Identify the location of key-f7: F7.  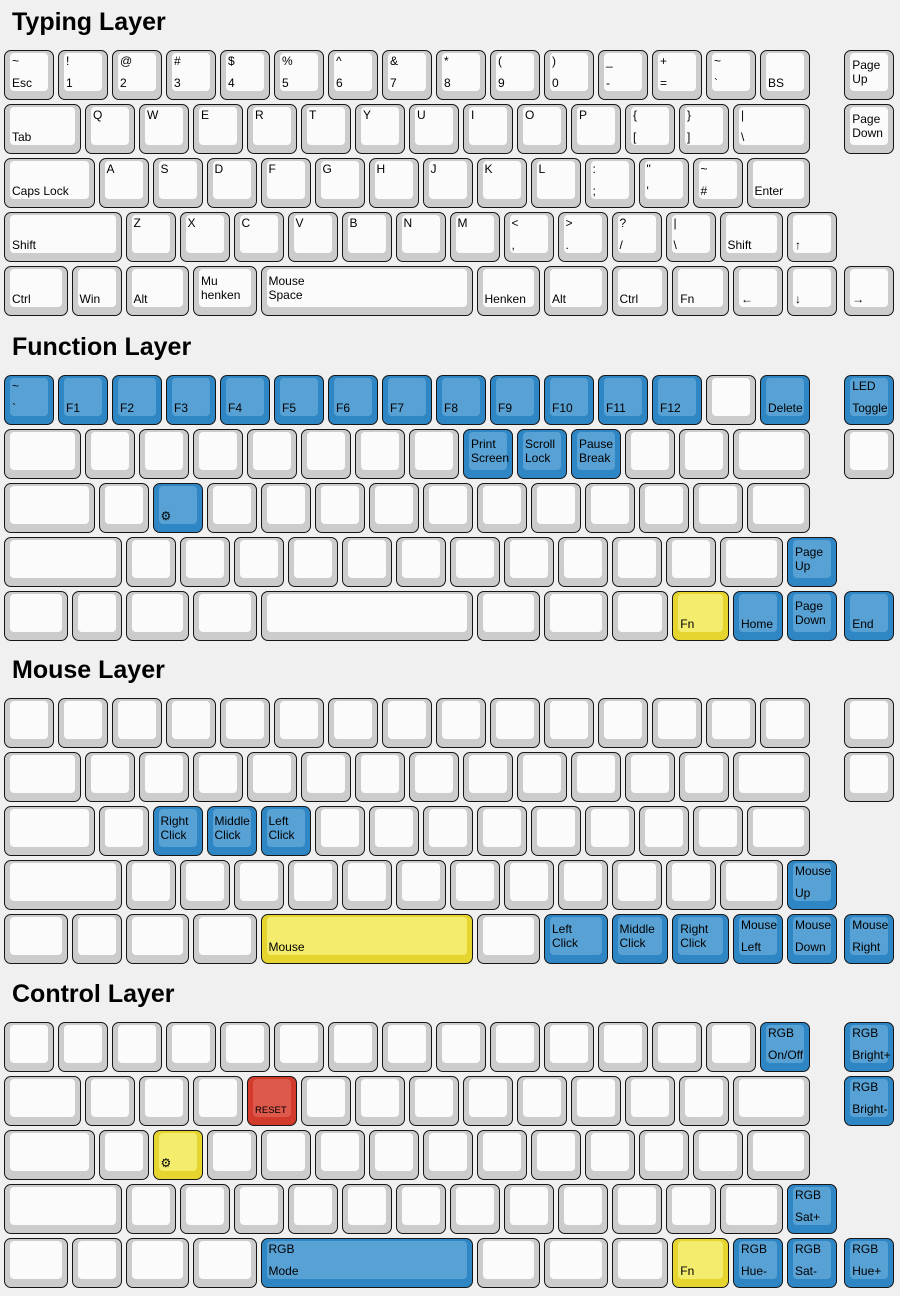
(407, 400).